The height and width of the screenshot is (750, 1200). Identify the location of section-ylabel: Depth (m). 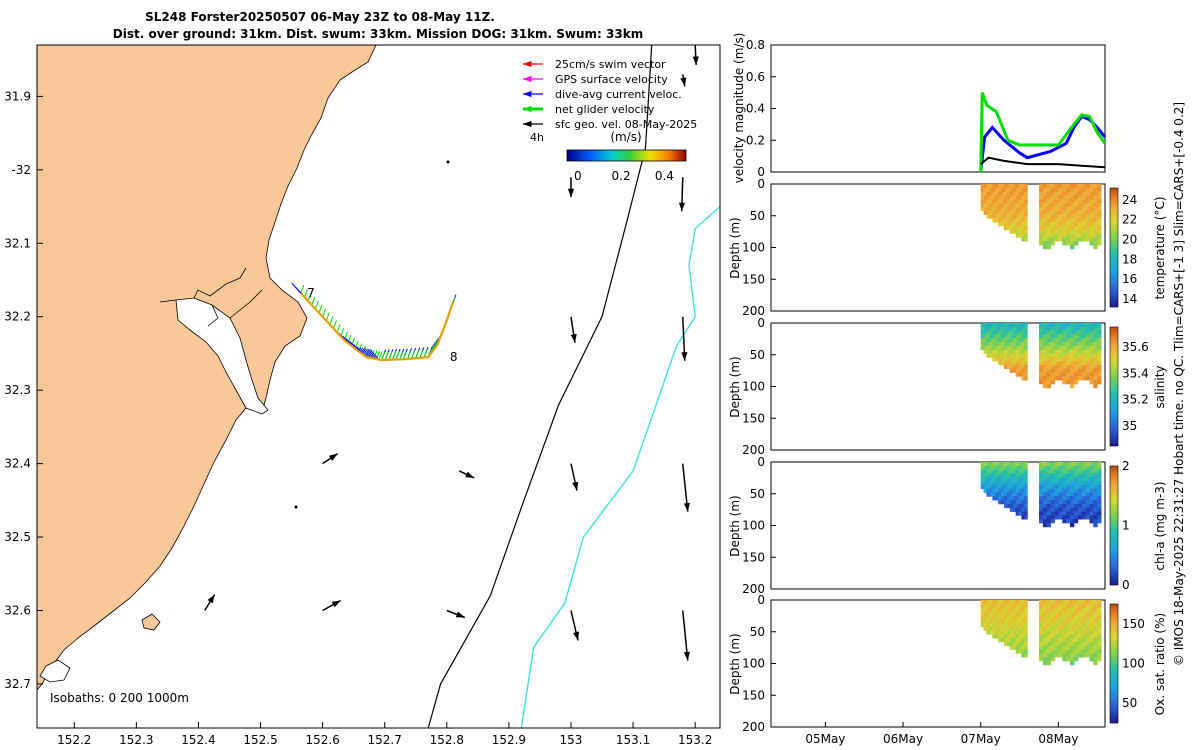
(735, 525).